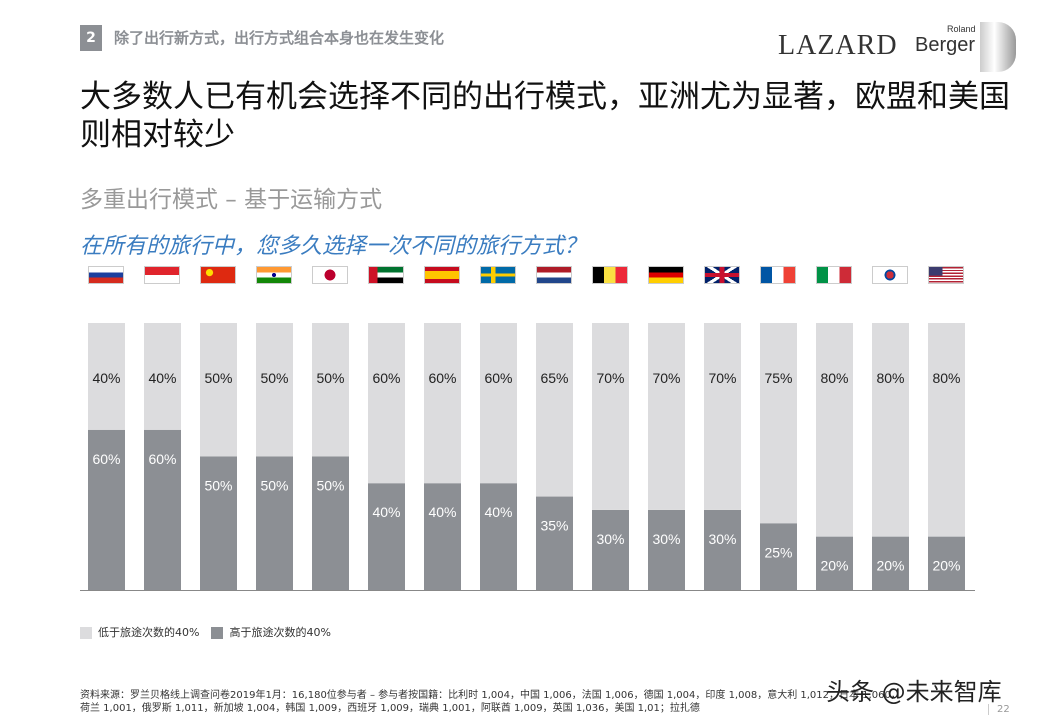 This screenshot has width=1040, height=720. I want to click on bar-light-china, so click(218, 390).